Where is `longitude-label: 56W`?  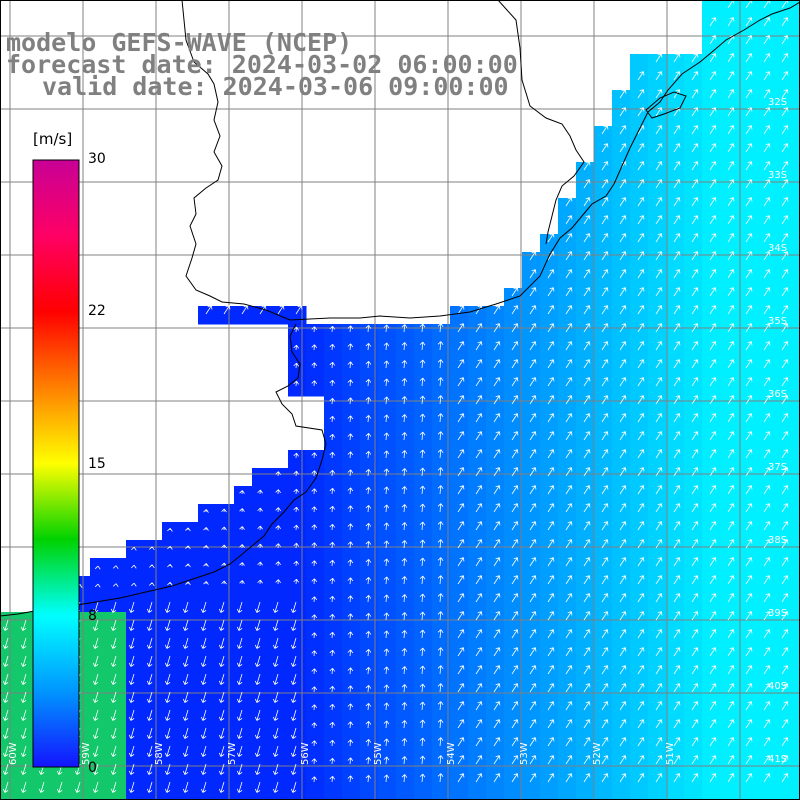
longitude-label: 56W is located at coordinates (305, 753).